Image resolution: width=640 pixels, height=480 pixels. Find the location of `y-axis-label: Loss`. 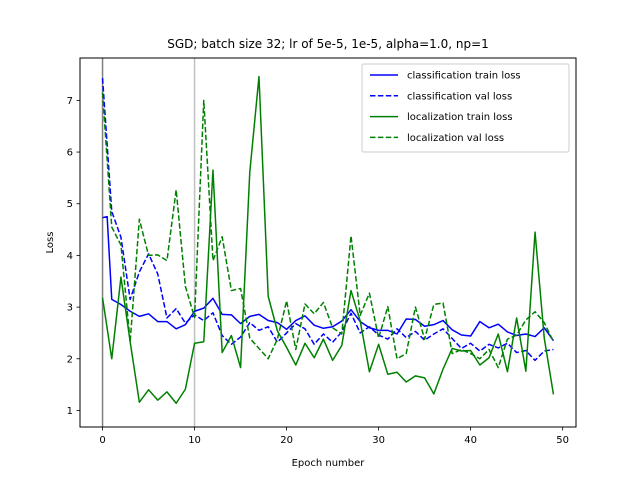

y-axis-label: Loss is located at coordinates (50, 243).